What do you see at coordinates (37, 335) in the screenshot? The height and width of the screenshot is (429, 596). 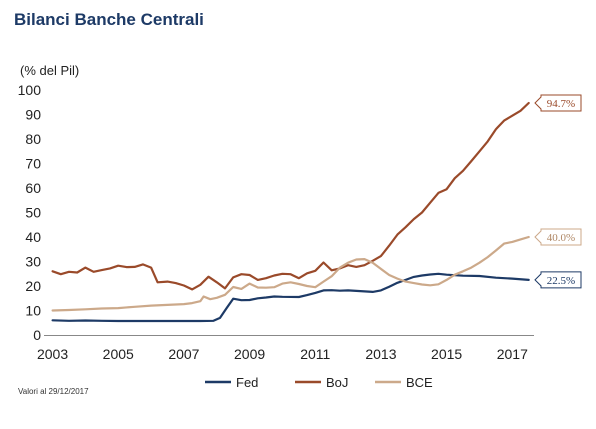 I see `y-tick-label: 0` at bounding box center [37, 335].